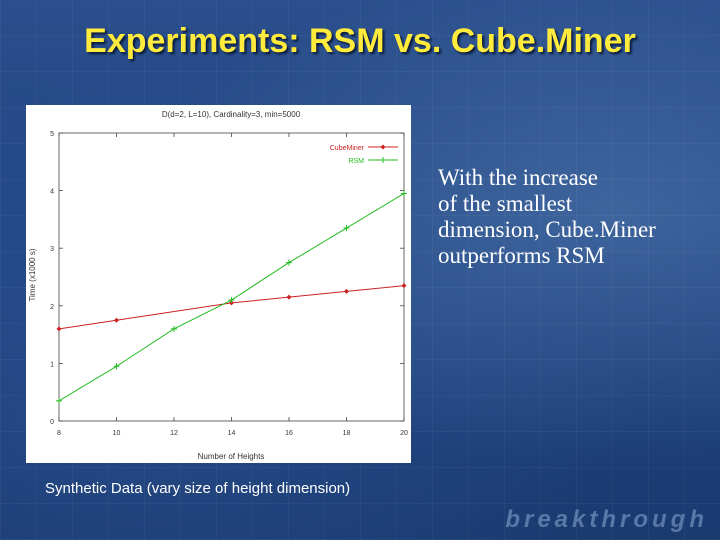  What do you see at coordinates (32, 274) in the screenshot?
I see `y-axis-label: Time (x1000 s)` at bounding box center [32, 274].